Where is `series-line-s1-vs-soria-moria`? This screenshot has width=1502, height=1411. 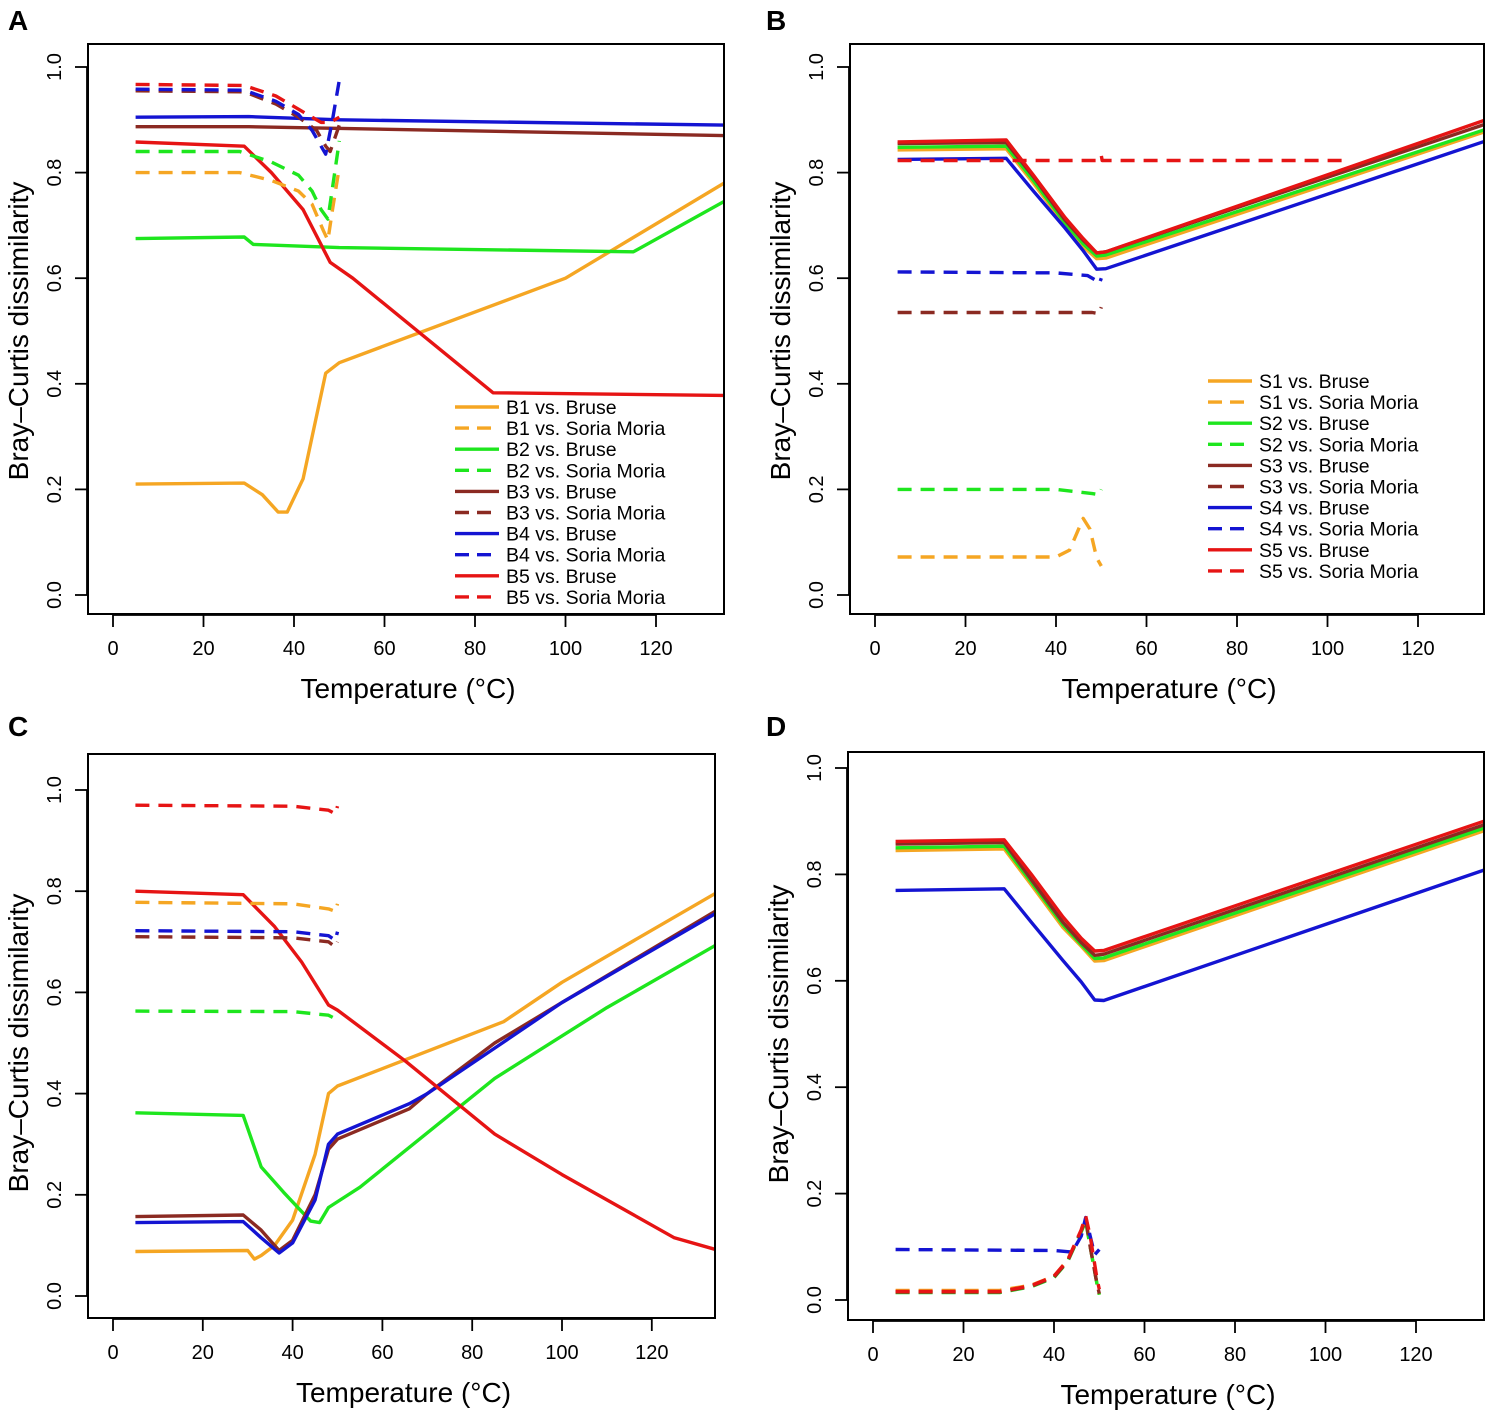 series-line-s1-vs-soria-moria is located at coordinates (1000, 541).